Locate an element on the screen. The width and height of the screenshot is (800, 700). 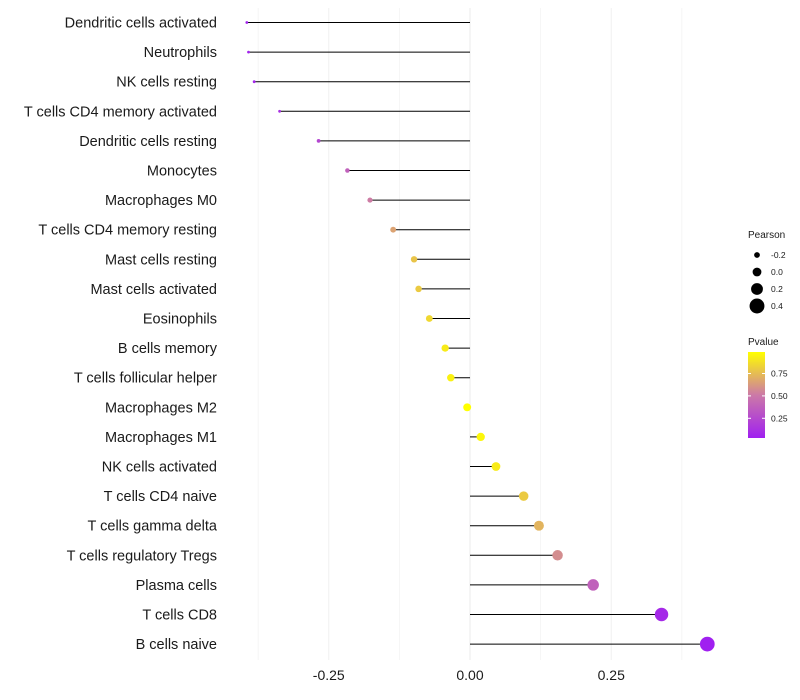
x-axis-ticks: -0.25 0.00 0.25 is located at coordinates (469, 675).